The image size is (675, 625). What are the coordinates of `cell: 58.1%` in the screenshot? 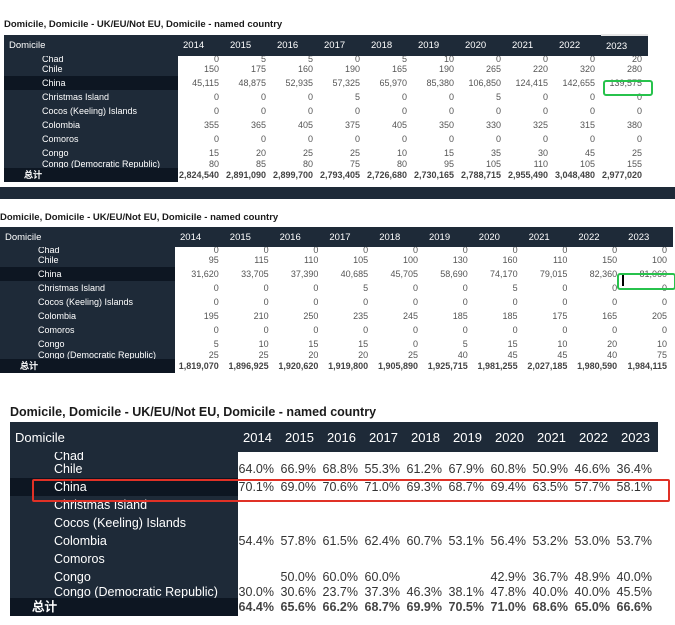 It's located at (634, 487).